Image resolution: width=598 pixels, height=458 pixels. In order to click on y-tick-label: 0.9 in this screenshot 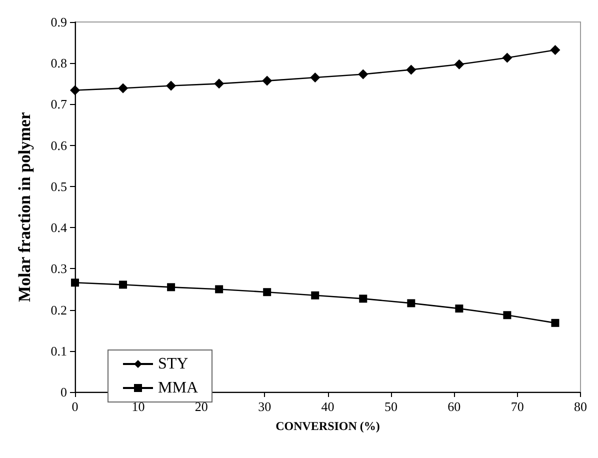, I will do `click(58, 22)`.